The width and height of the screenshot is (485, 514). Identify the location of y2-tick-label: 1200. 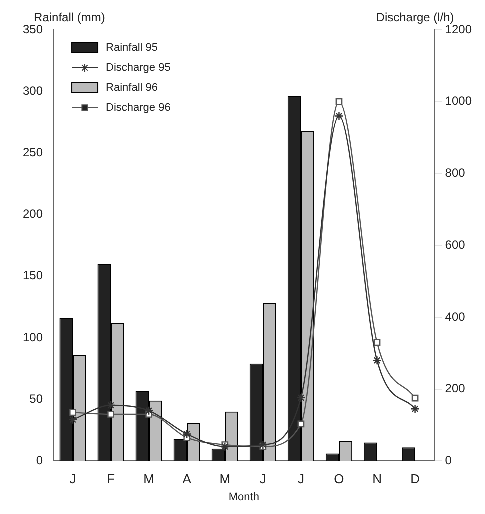
(458, 29).